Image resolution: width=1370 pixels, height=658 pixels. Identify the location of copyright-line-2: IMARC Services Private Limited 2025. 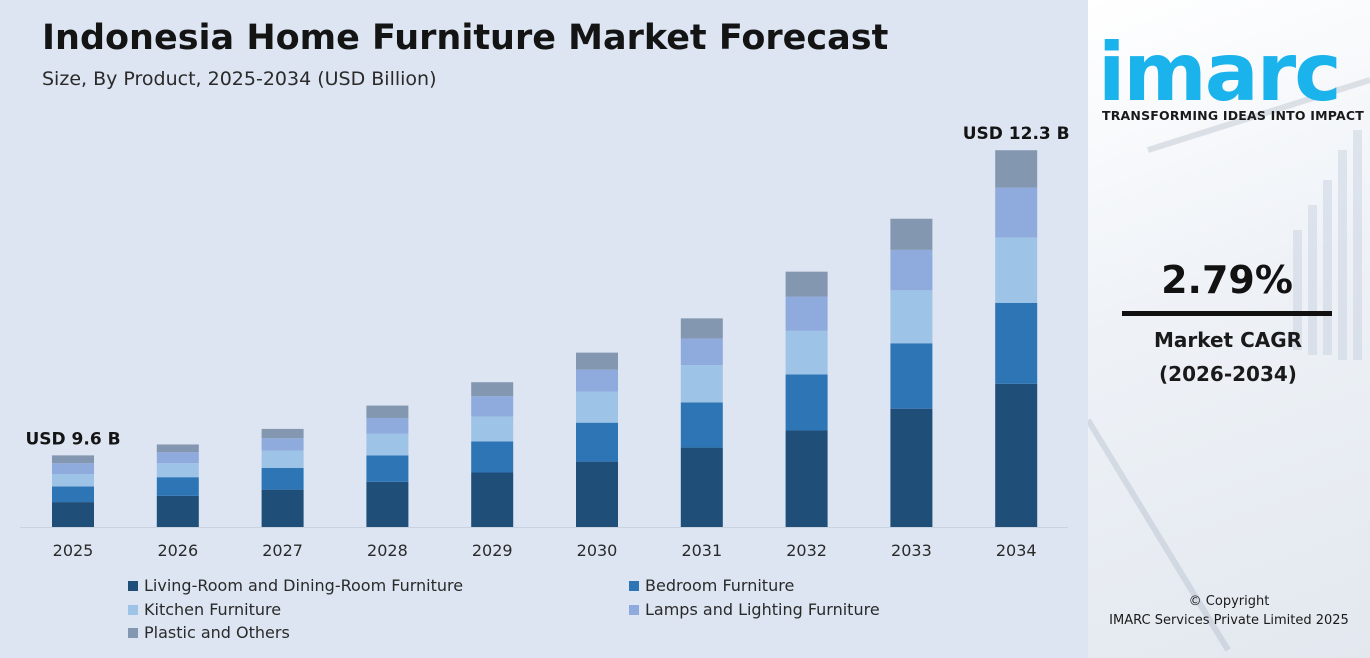
(1229, 620).